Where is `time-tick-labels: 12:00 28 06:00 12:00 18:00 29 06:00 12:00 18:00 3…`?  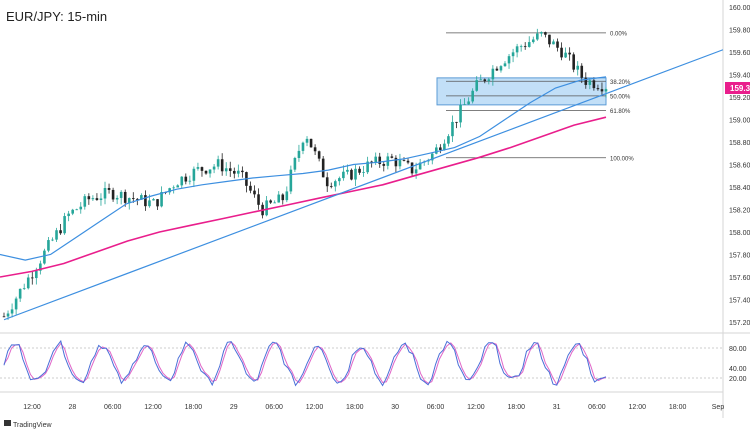
time-tick-labels: 12:00 28 06:00 12:00 18:00 29 06:00 12:00 18:00 3… is located at coordinates (373, 407).